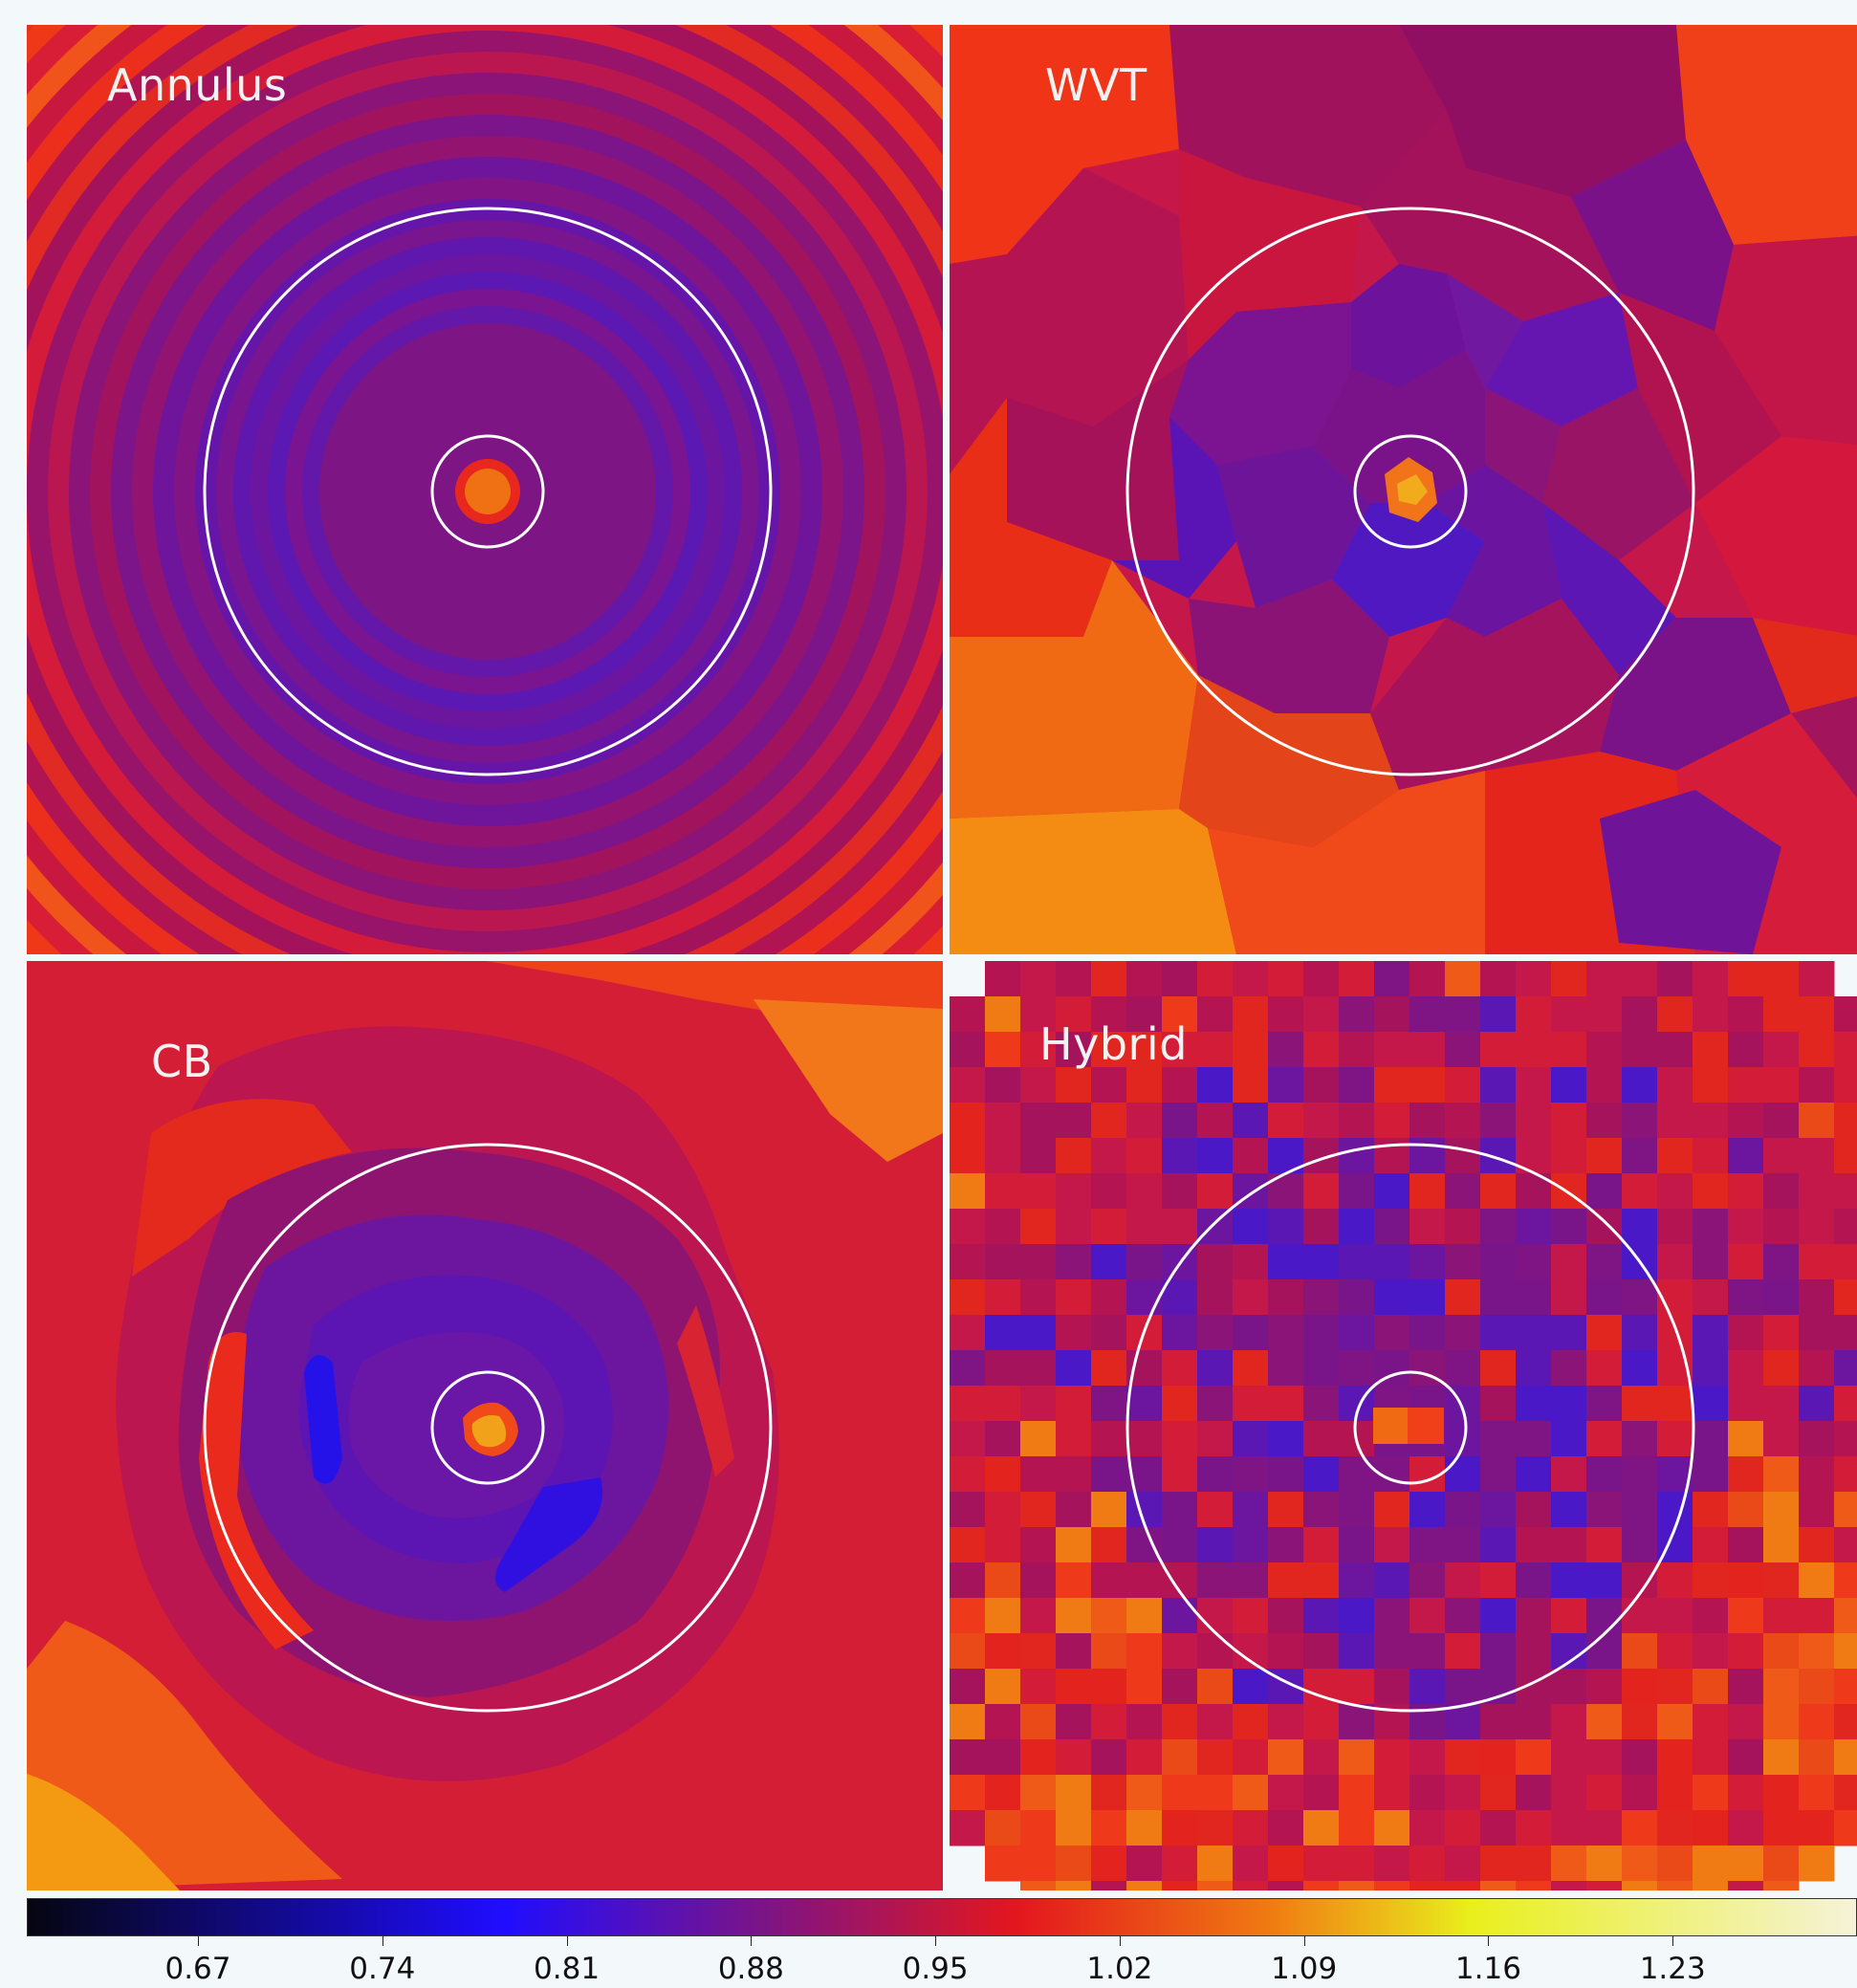 Image resolution: width=1857 pixels, height=1988 pixels. I want to click on colorbar-tick-label: 0.88, so click(751, 1969).